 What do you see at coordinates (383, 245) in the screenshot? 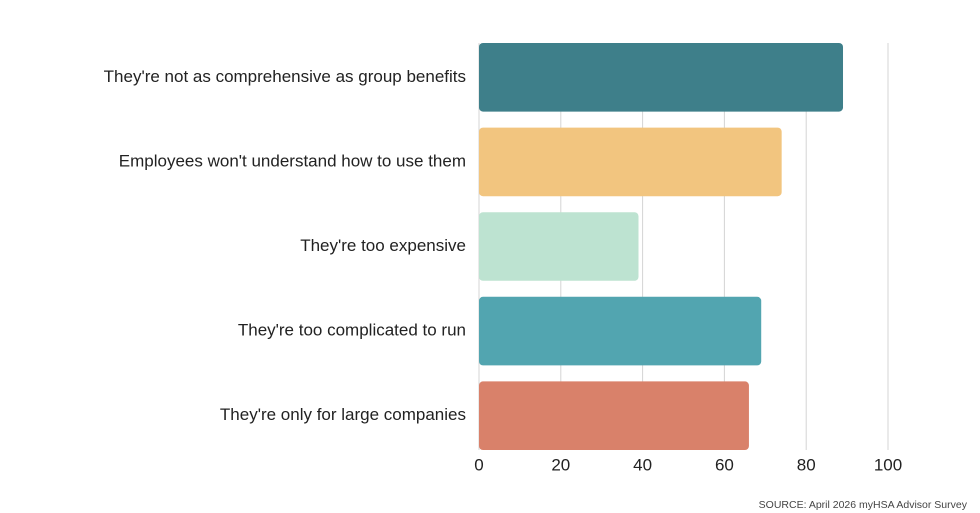
I see `y-tick-label: They're too expensive` at bounding box center [383, 245].